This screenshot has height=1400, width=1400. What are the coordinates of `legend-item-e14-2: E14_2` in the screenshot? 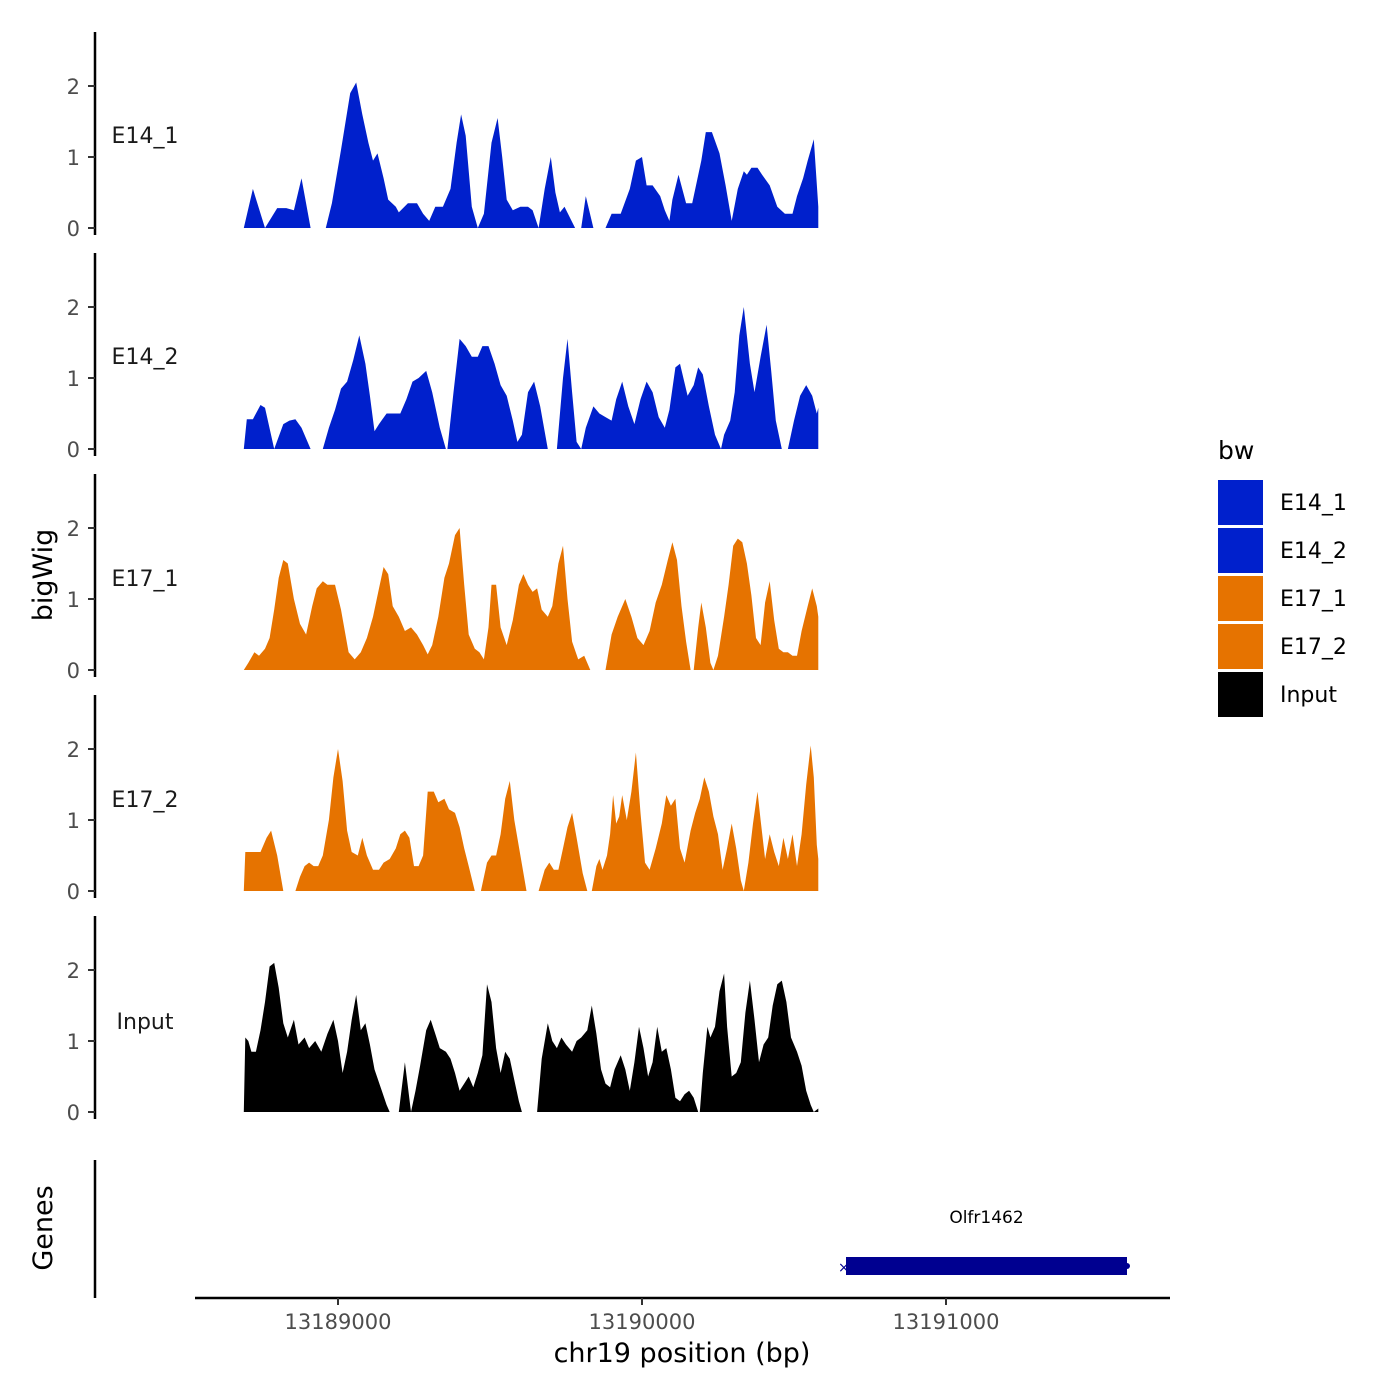 It's located at (1282, 550).